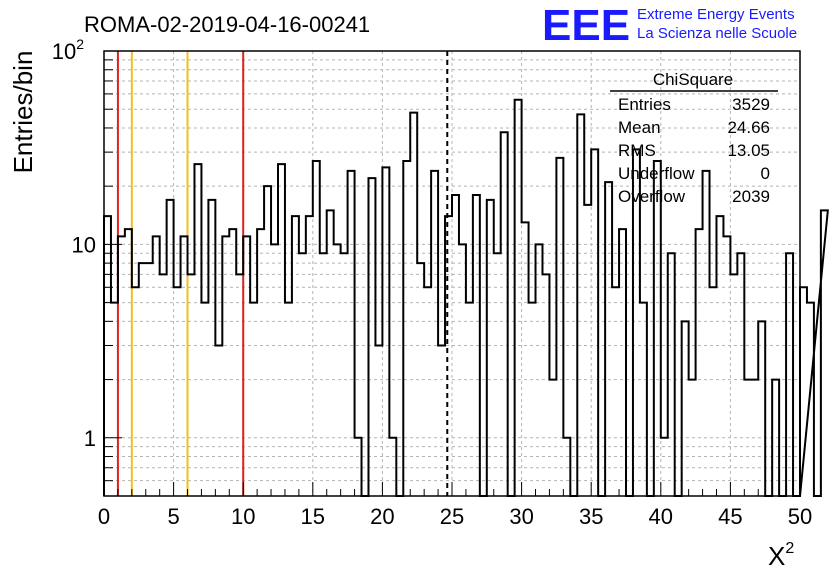 Image resolution: width=836 pixels, height=577 pixels. What do you see at coordinates (789, 548) in the screenshot?
I see `x-axis-label-superscript: 2` at bounding box center [789, 548].